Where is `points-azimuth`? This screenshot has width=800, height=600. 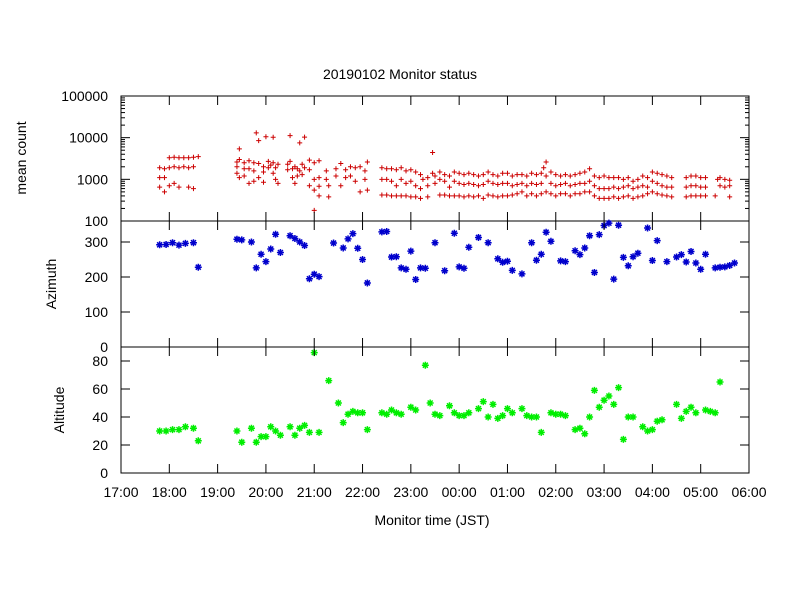 points-azimuth is located at coordinates (447, 253).